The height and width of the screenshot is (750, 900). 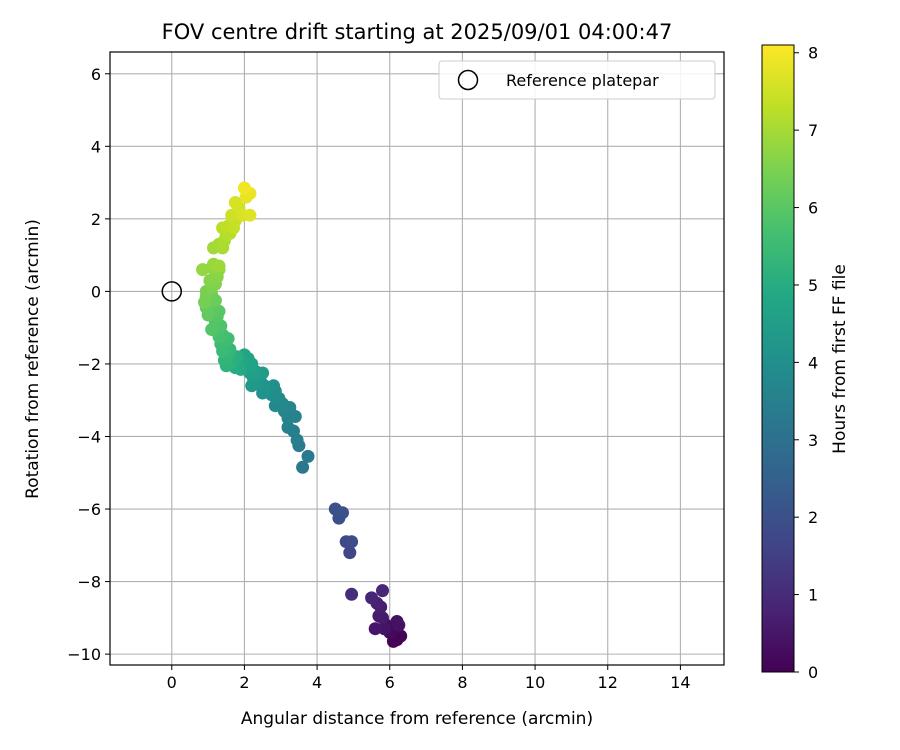 I want to click on colorbar-tick-label: 6, so click(x=813, y=208).